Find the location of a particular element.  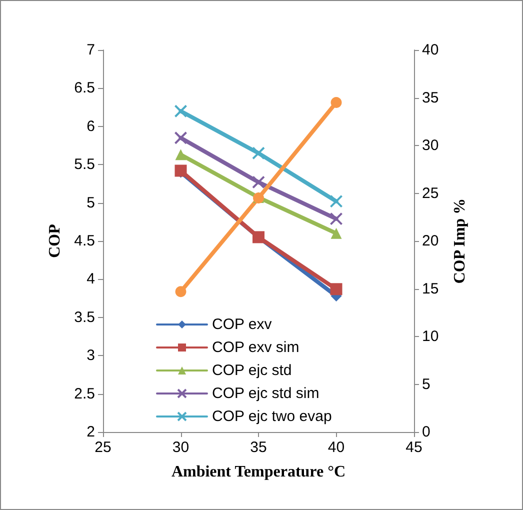

y2-axis-title: COP Imp % is located at coordinates (460, 241).